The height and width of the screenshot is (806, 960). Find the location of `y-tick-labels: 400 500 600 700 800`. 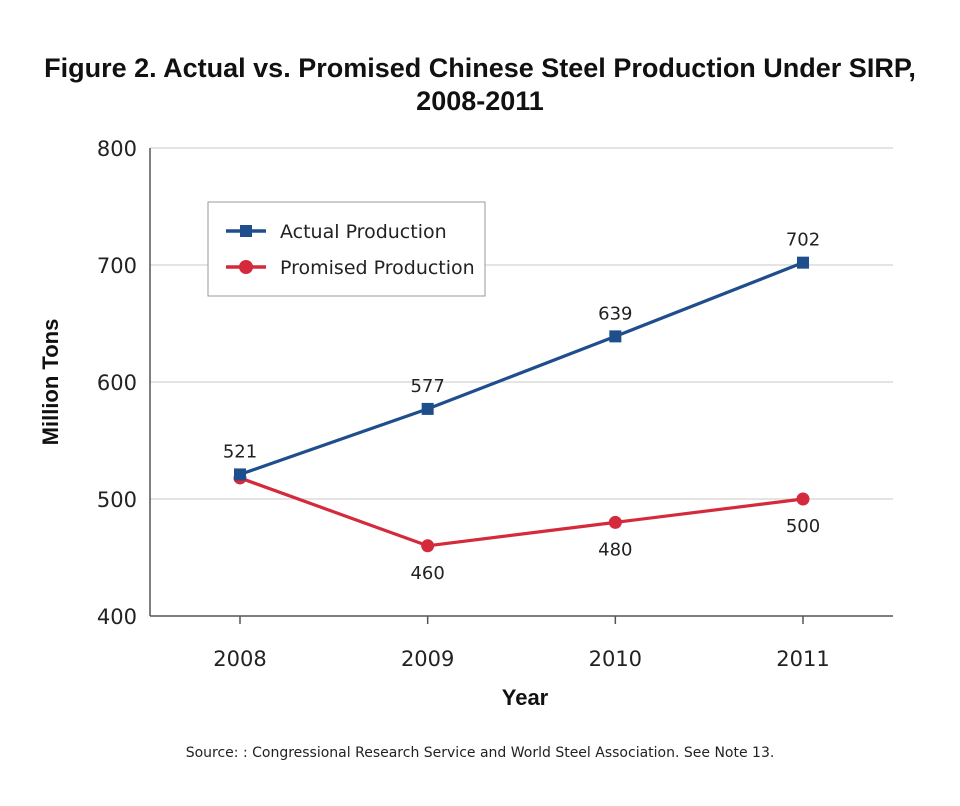

y-tick-labels: 400 500 600 700 800 is located at coordinates (117, 383).